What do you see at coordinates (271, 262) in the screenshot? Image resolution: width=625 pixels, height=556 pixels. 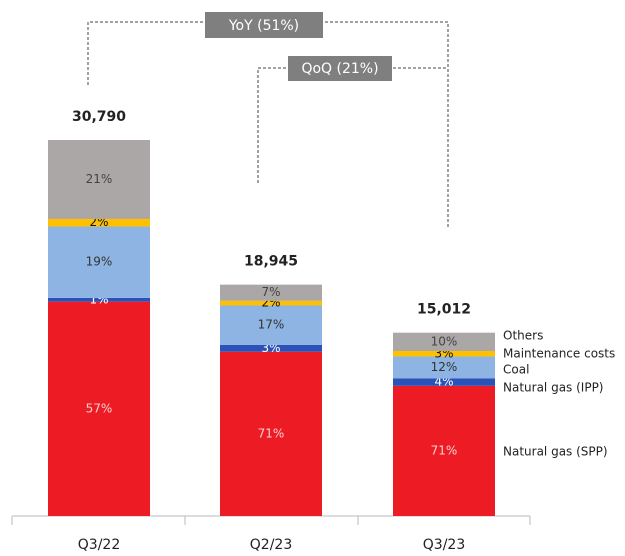 I see `total-label: 18,945` at bounding box center [271, 262].